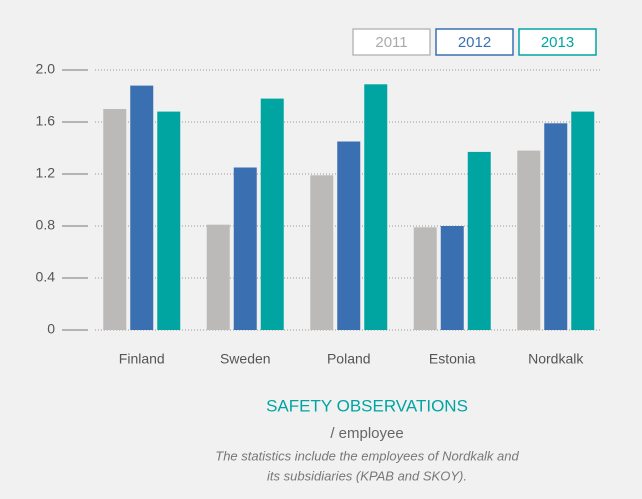 This screenshot has width=642, height=499. Describe the element at coordinates (46, 277) in the screenshot. I see `y-tick-label: 0.4` at that location.